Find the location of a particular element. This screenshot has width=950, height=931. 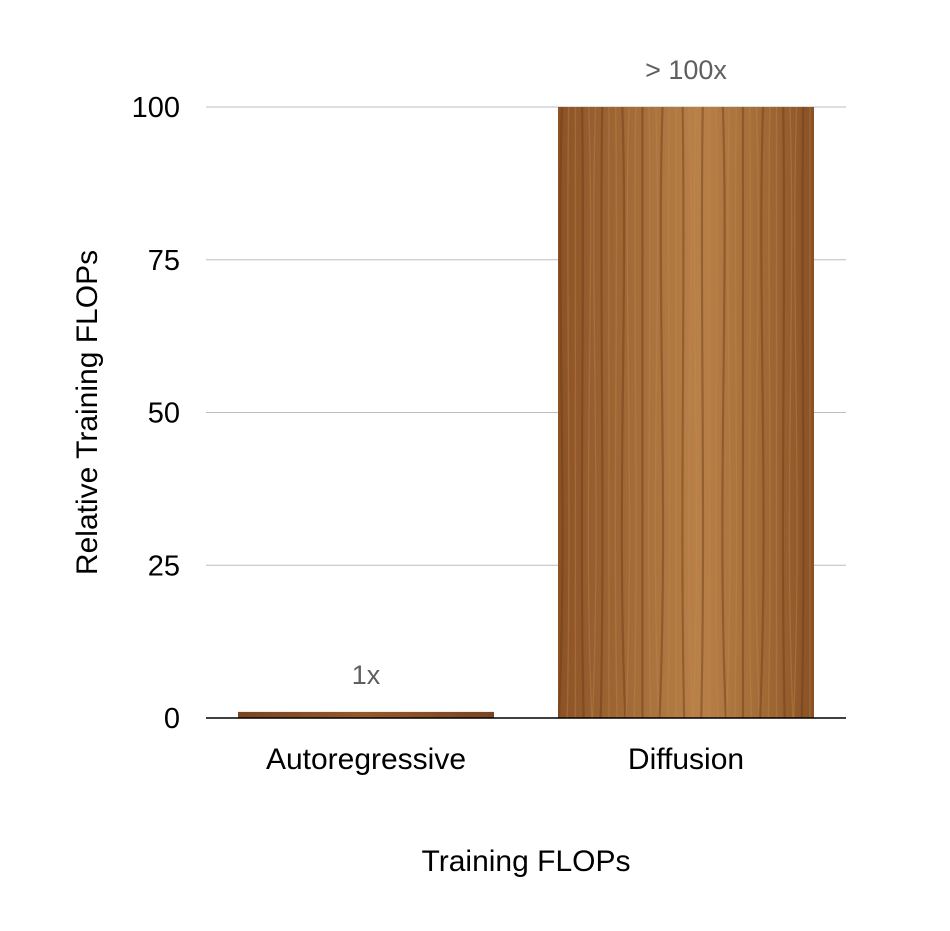

bar-autoregressive is located at coordinates (366, 714).